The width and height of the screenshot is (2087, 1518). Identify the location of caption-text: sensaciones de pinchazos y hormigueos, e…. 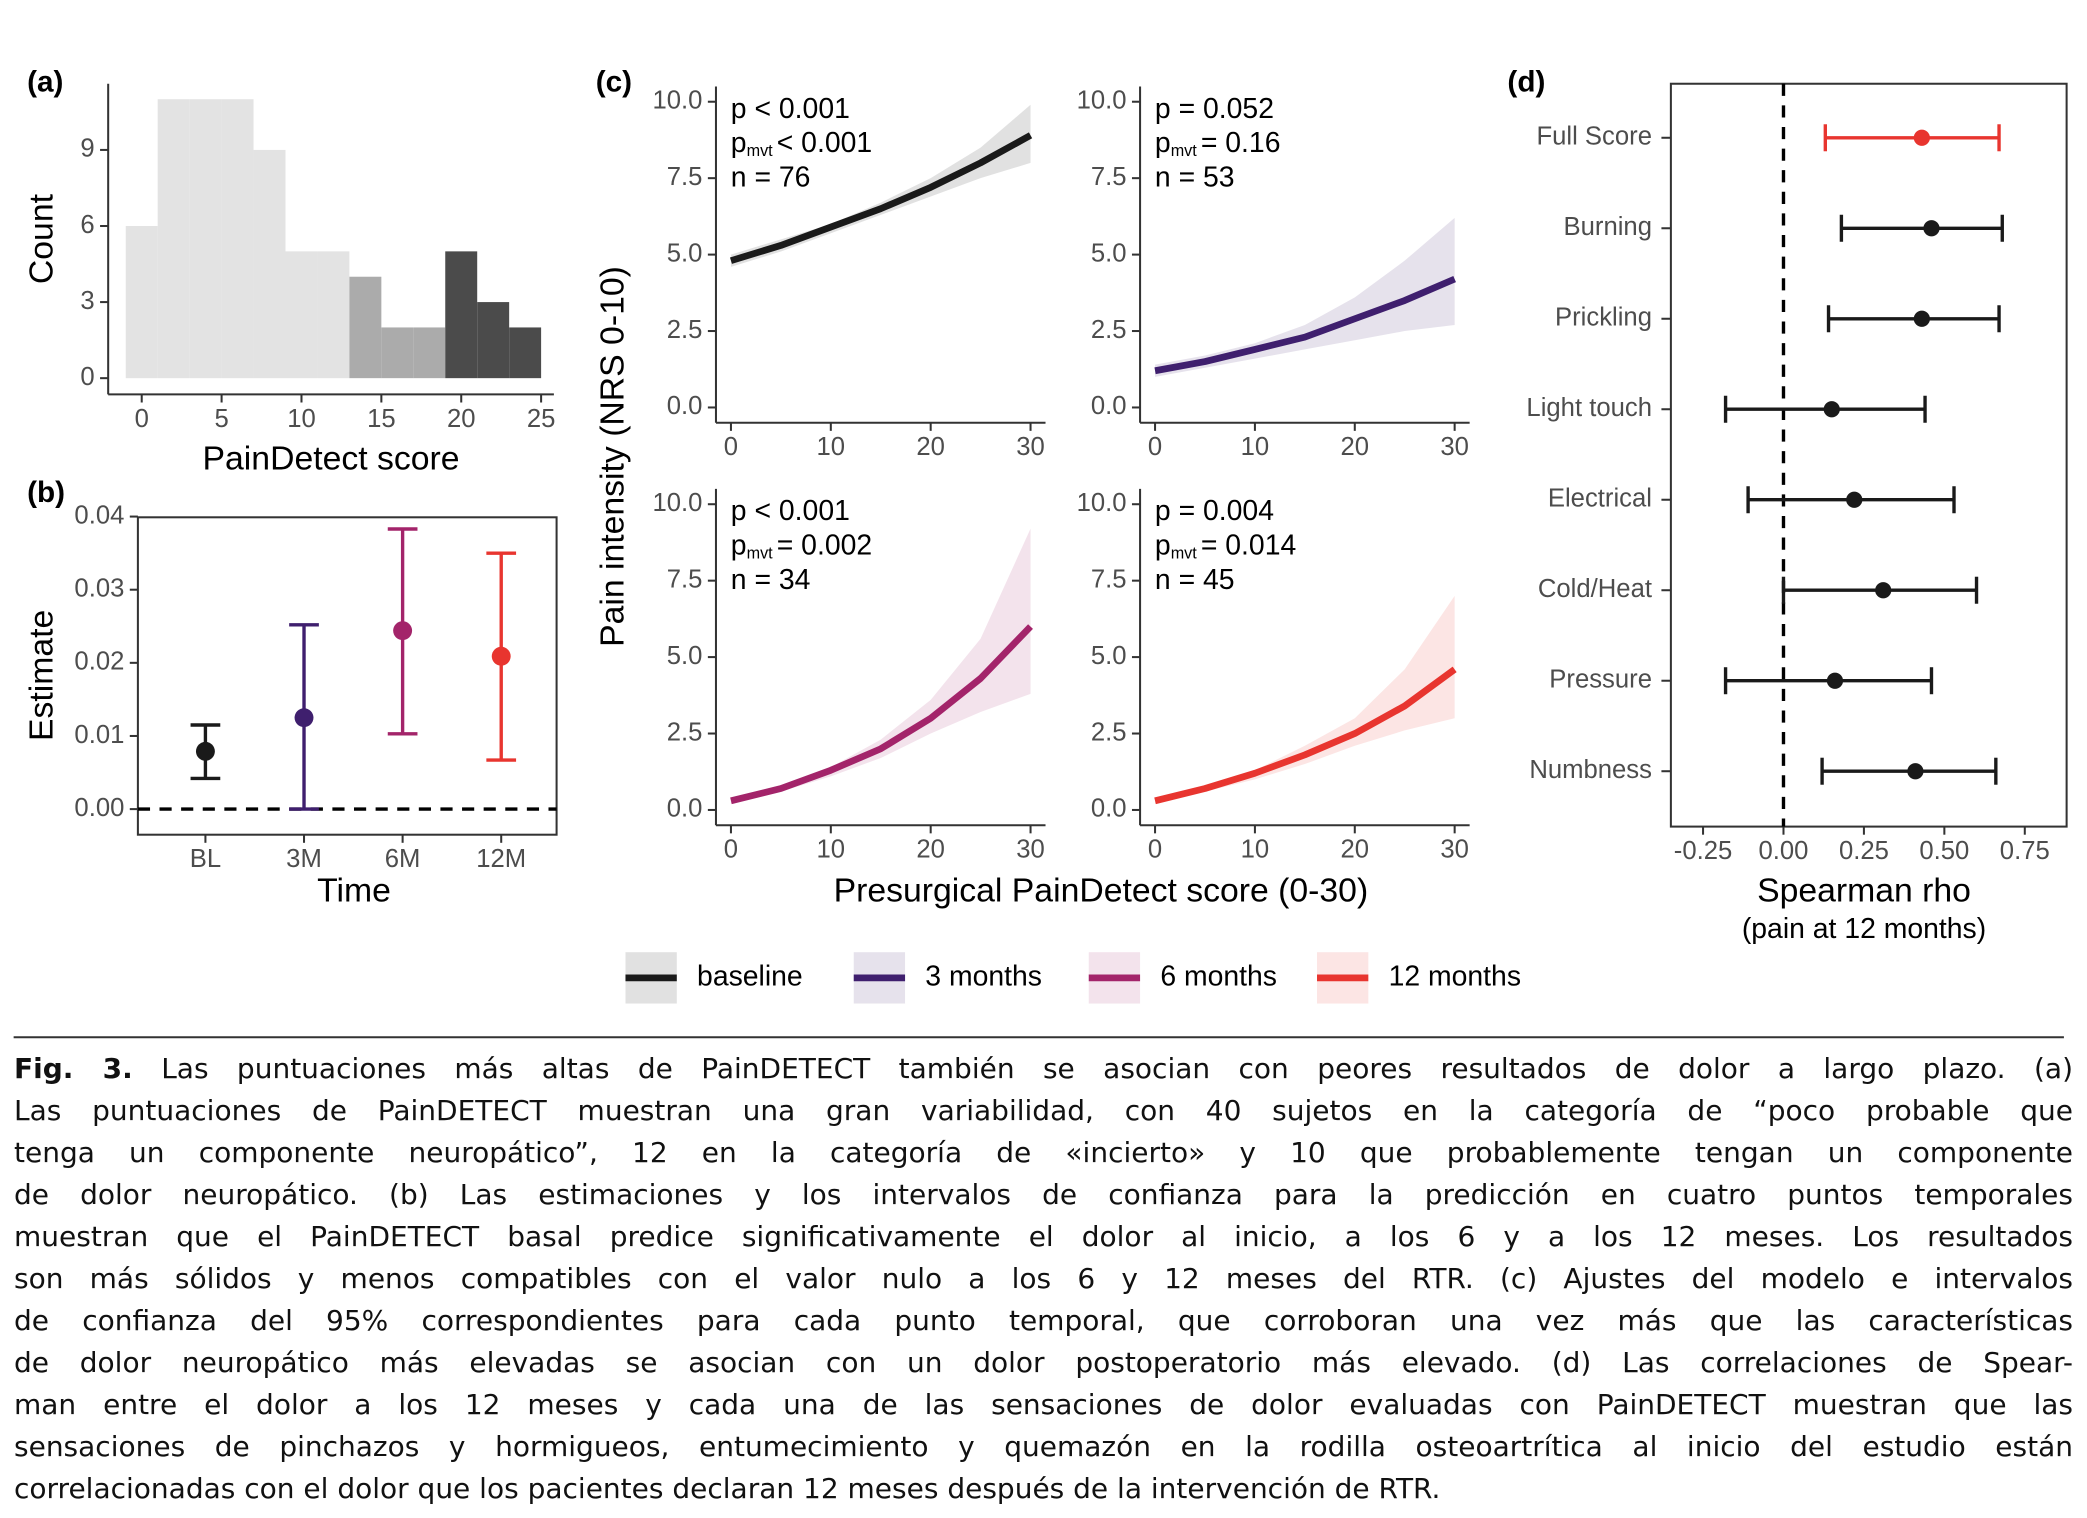
(1043, 1446).